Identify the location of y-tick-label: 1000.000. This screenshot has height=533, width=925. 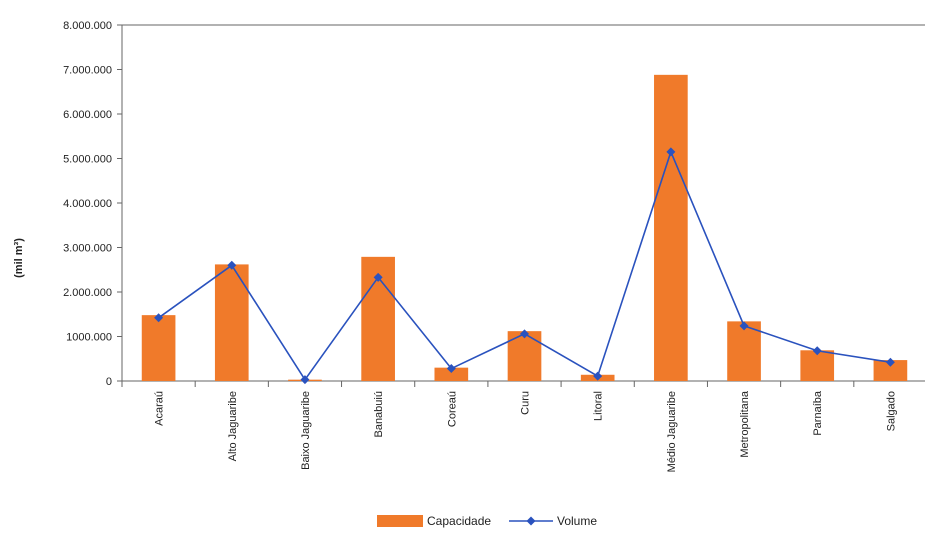
(89, 338).